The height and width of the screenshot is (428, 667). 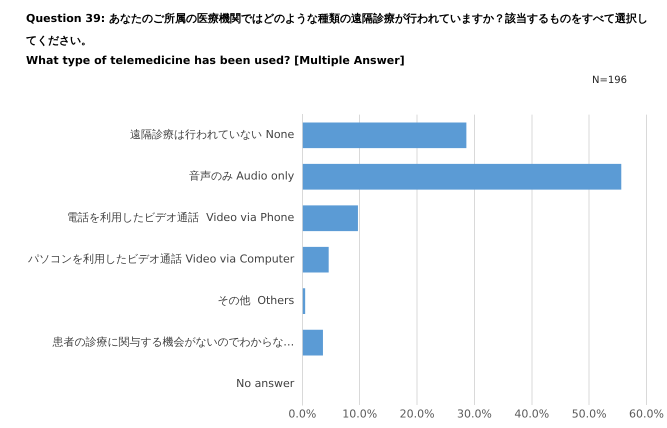 What do you see at coordinates (532, 413) in the screenshot?
I see `x-tick-label: 40.0%` at bounding box center [532, 413].